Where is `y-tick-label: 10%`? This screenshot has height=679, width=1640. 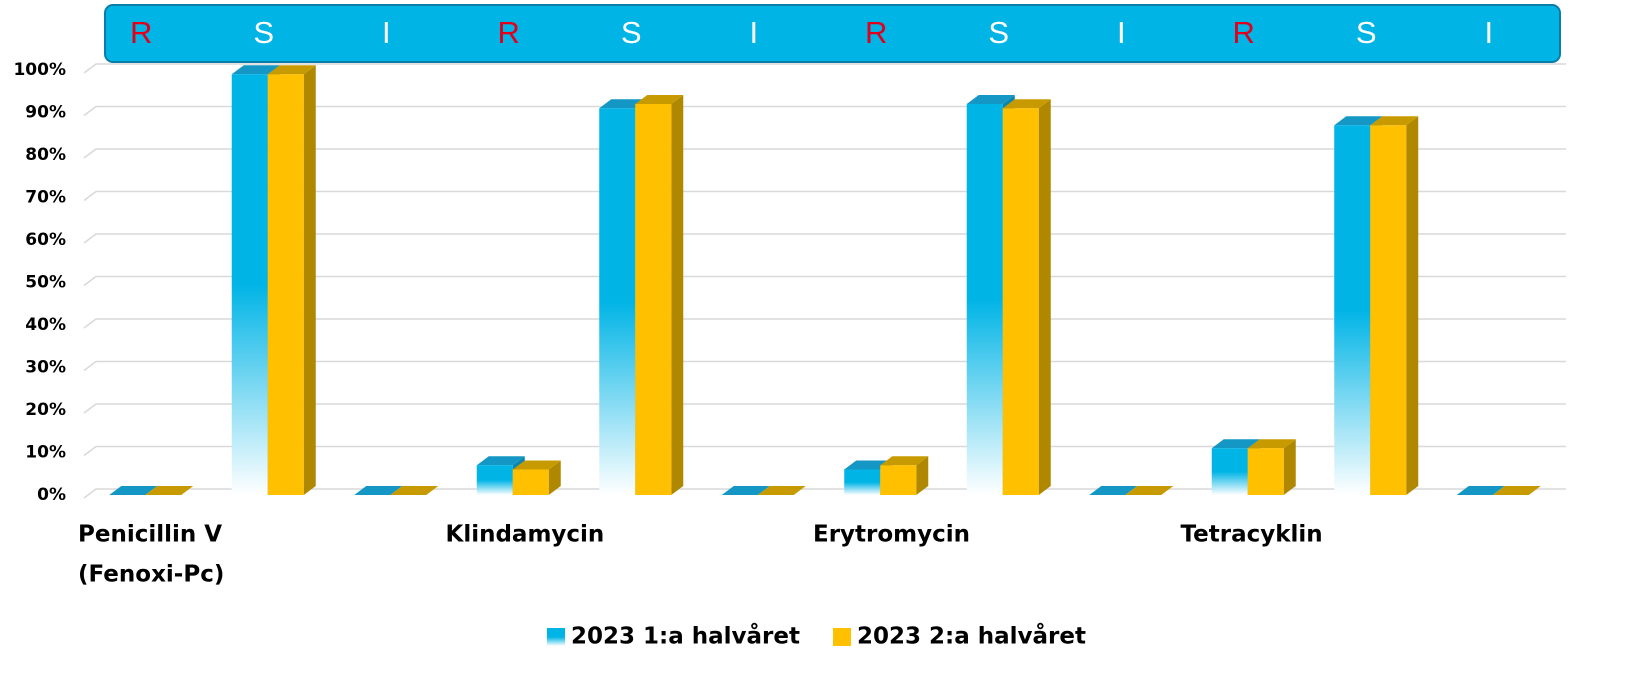
y-tick-label: 10% is located at coordinates (45, 453).